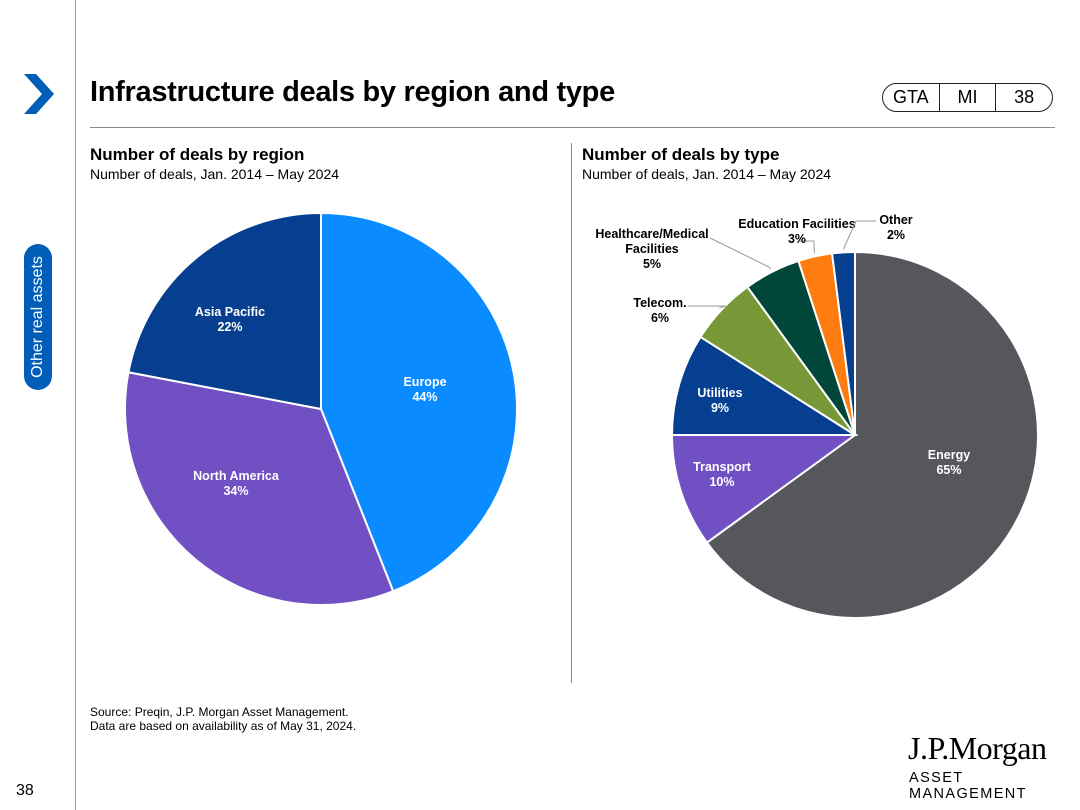 This screenshot has width=1080, height=810. I want to click on value-label-asia-pacific: 22%, so click(229, 327).